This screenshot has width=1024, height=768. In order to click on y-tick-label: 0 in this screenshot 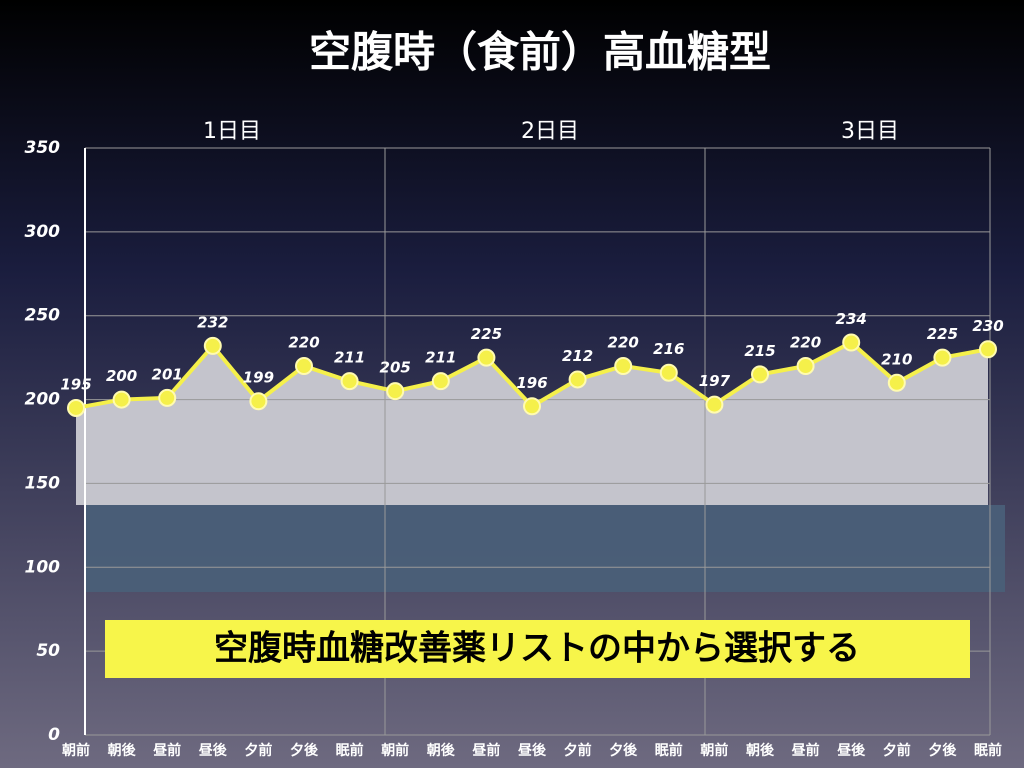, I will do `click(54, 735)`.